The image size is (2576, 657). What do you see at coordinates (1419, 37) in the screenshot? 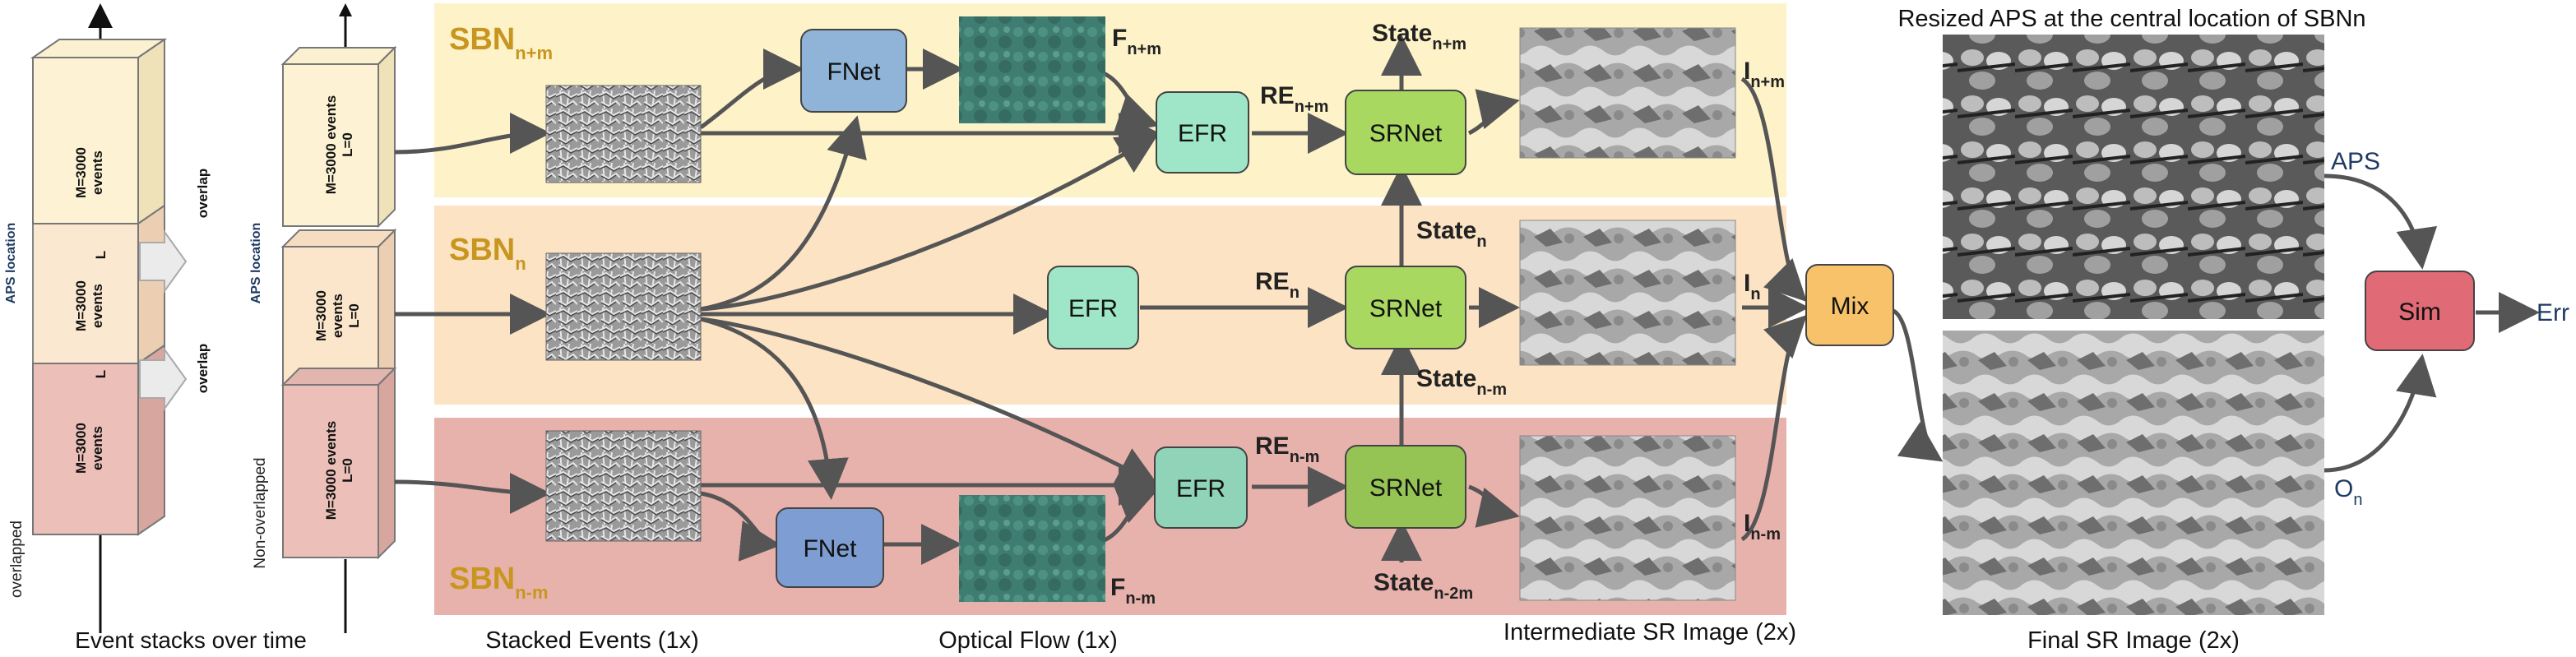
I see `label-State-top: Staten+m` at bounding box center [1419, 37].